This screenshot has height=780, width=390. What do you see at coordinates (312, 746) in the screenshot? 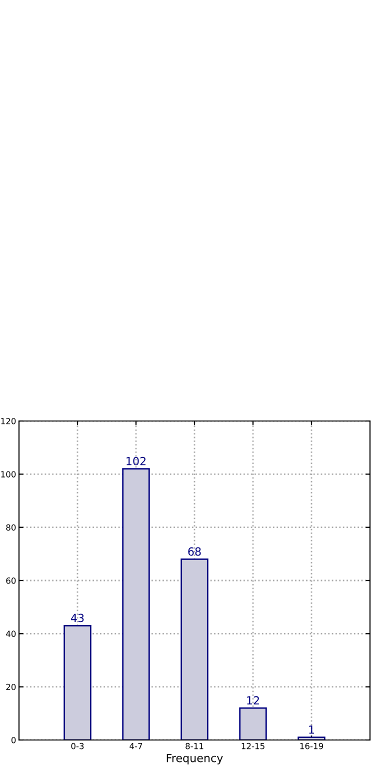
I see `x-tick-label: 16-19` at bounding box center [312, 746].